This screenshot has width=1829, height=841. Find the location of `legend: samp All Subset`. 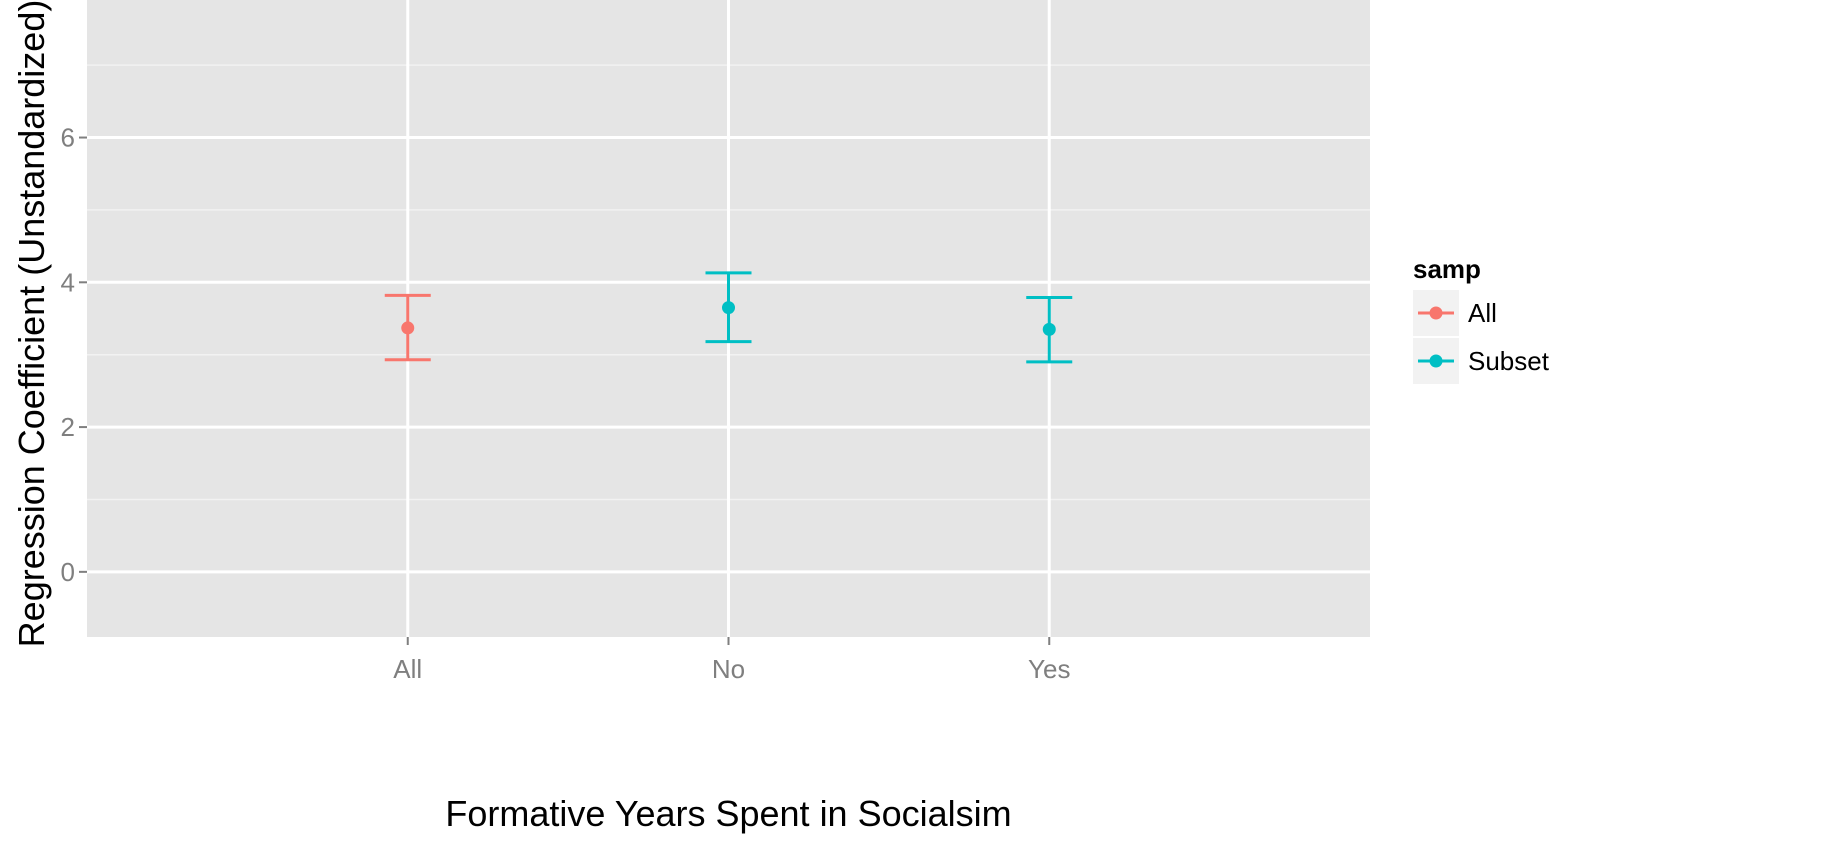

legend: samp All Subset is located at coordinates (1481, 319).